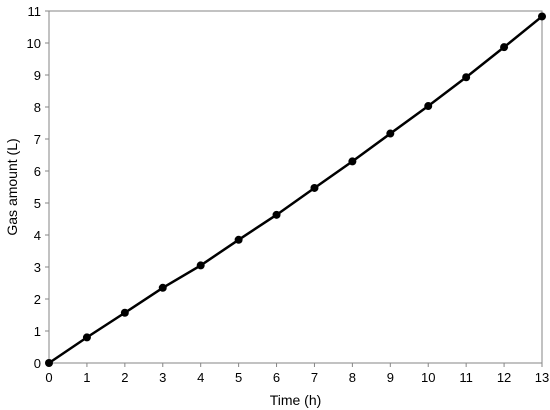 The width and height of the screenshot is (550, 410). Describe the element at coordinates (162, 377) in the screenshot. I see `x-tick-label: 3` at that location.